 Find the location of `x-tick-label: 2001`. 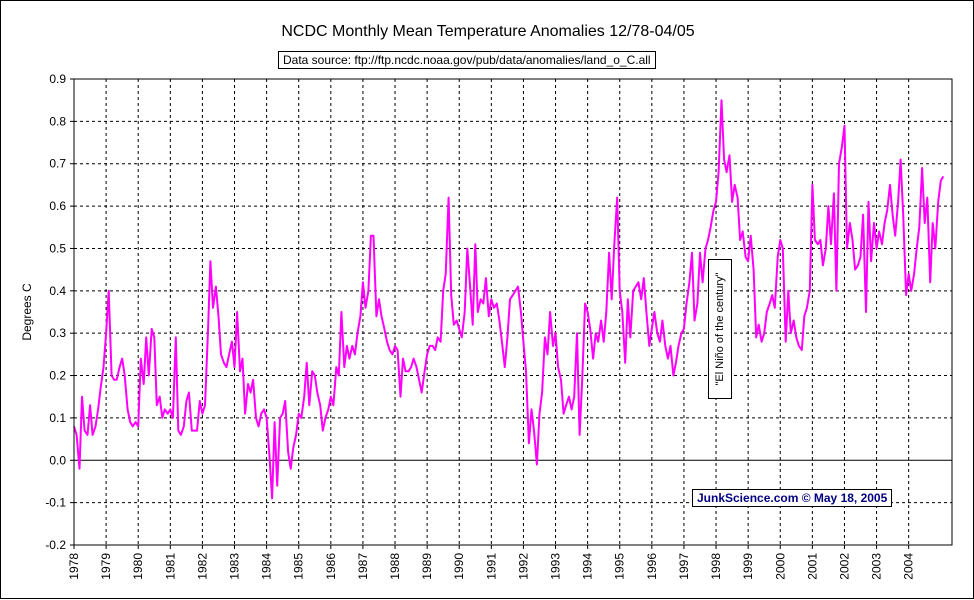

x-tick-label: 2001 is located at coordinates (812, 566).